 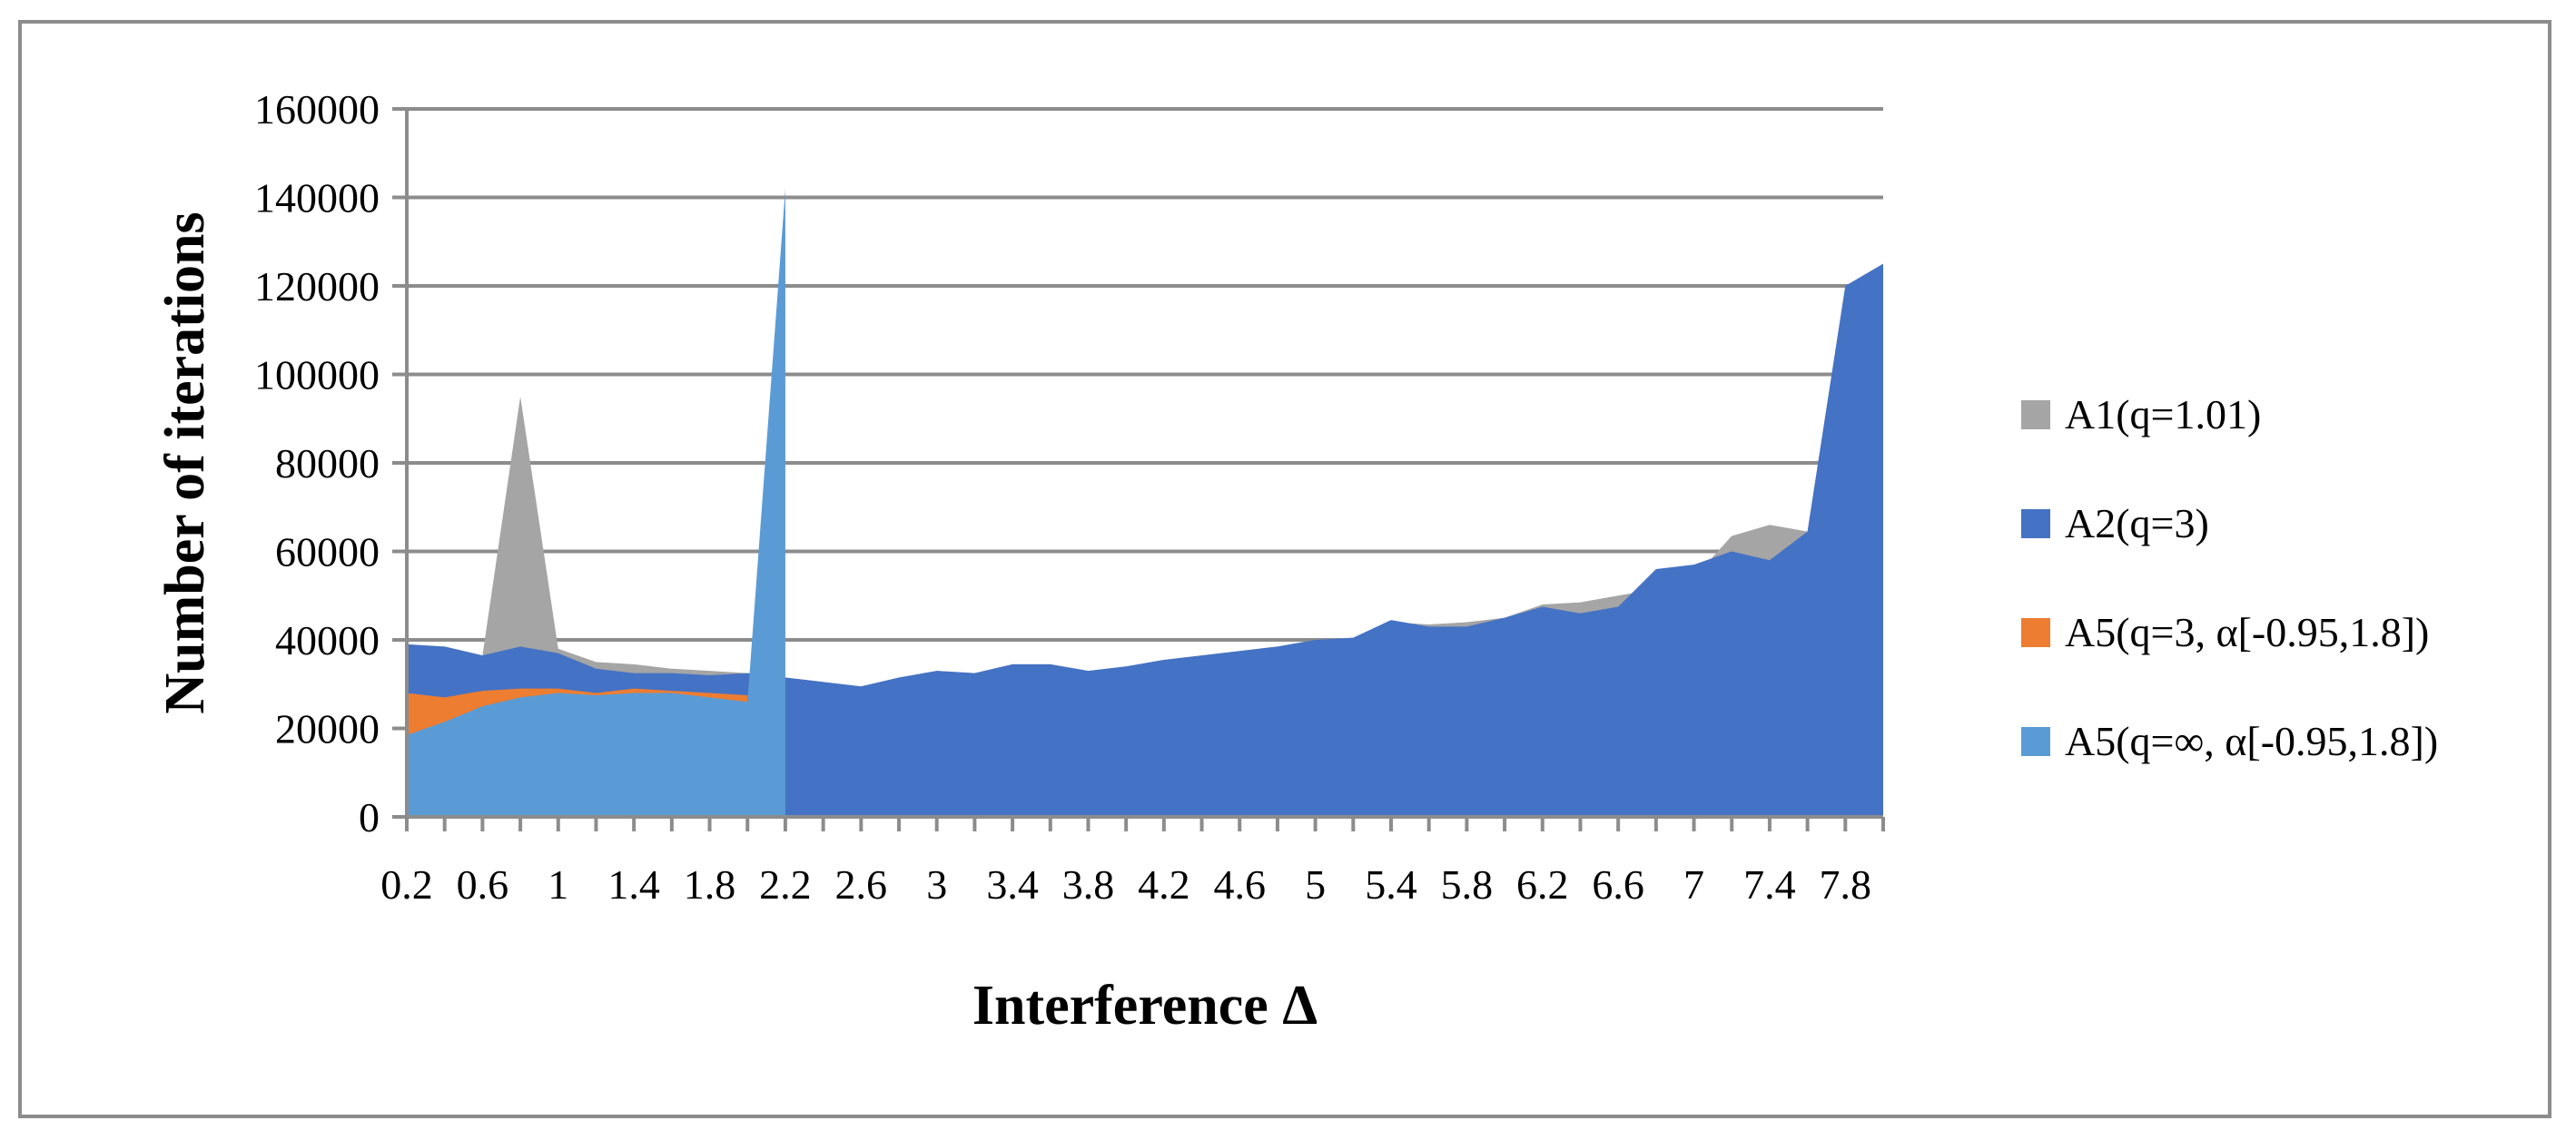 I want to click on y-tick-label: 60000, so click(x=327, y=552).